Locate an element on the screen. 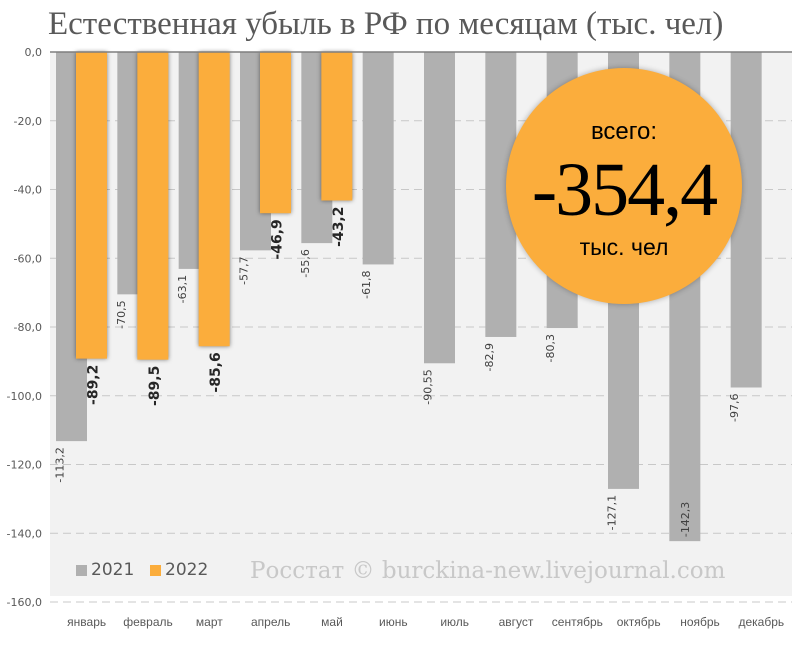 The height and width of the screenshot is (649, 800). data-label: -63,1 is located at coordinates (182, 289).